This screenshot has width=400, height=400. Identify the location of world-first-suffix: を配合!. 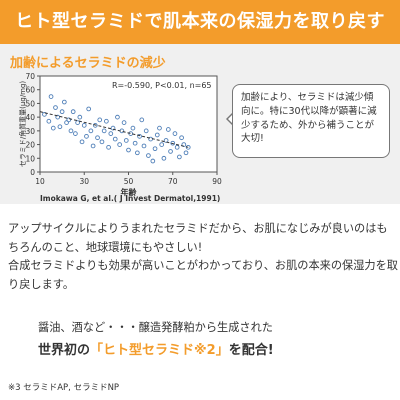
(251, 350).